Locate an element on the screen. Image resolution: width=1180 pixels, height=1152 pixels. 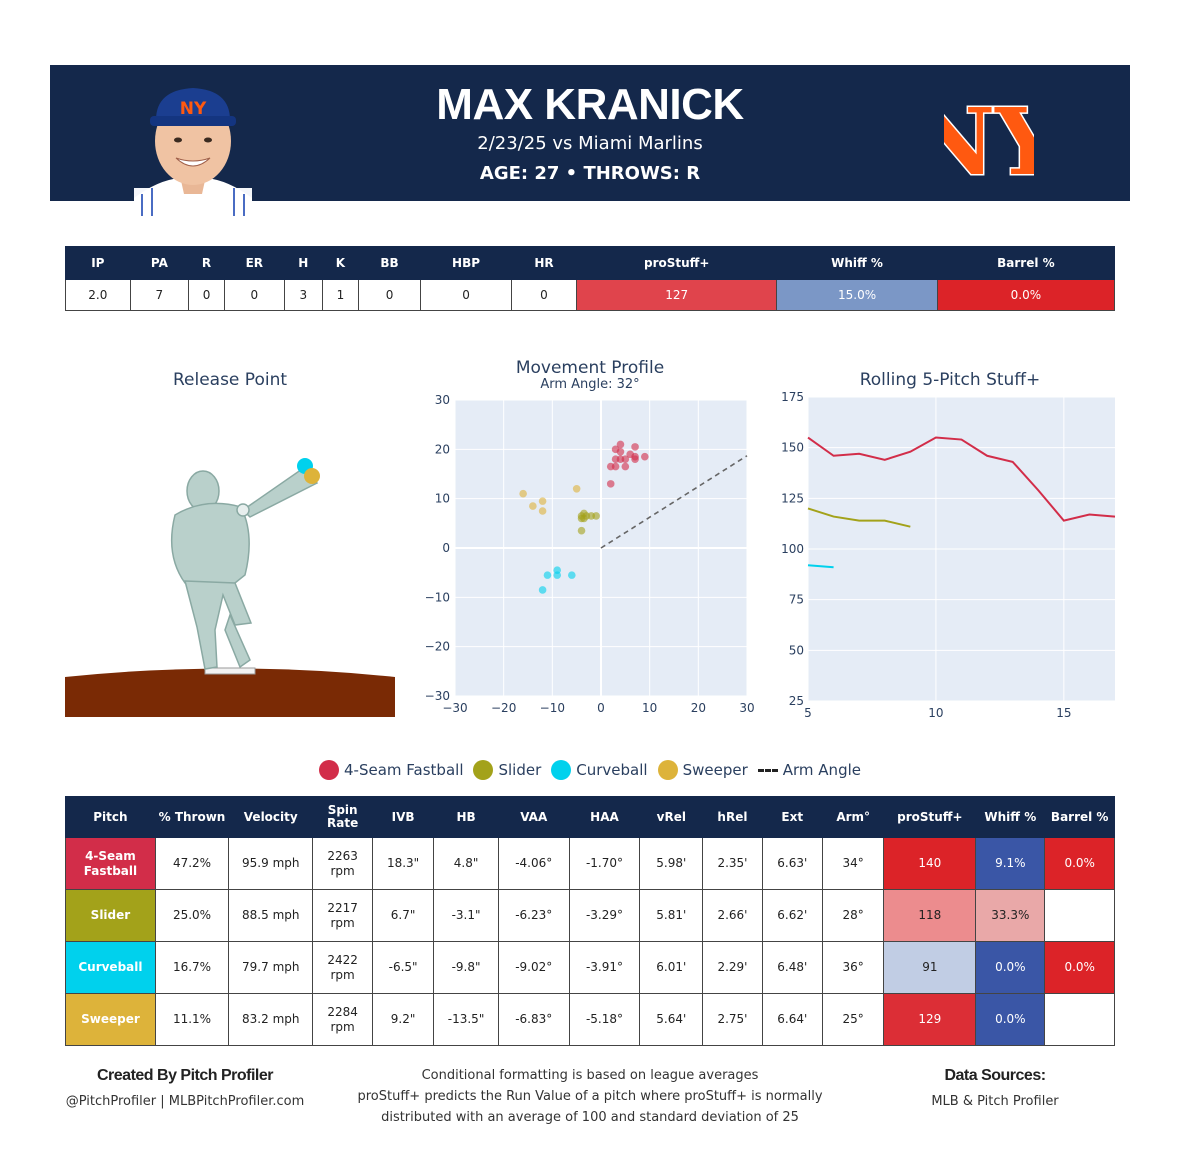
rolling-y-tick: 175 is located at coordinates (792, 397).